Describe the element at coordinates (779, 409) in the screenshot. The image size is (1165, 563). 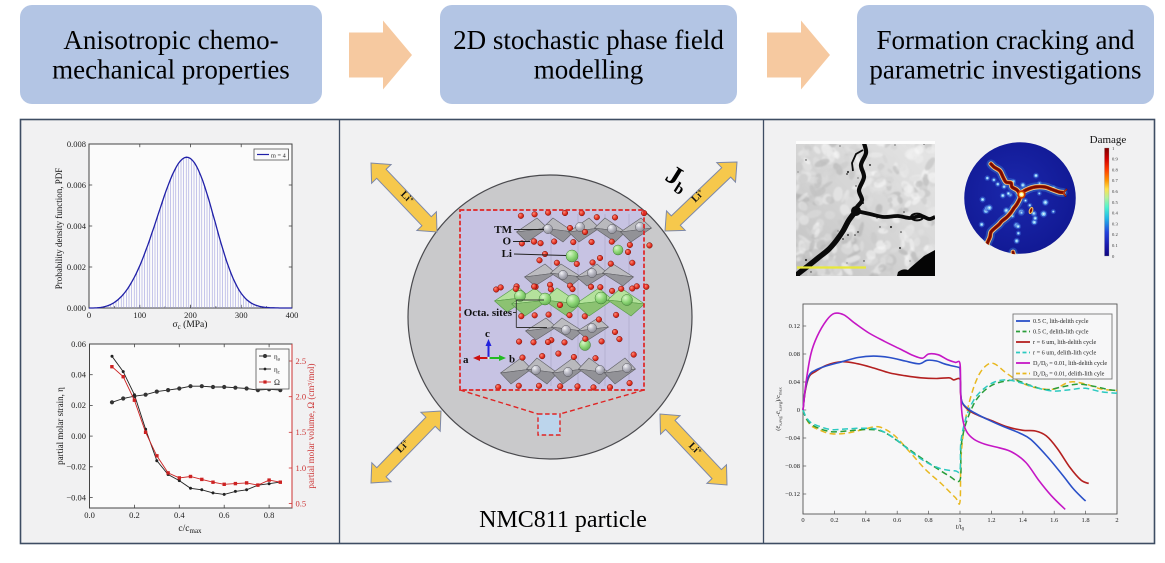
I see `svg-text: (c̄s,avg-c̄s,avg)/cmax` at that location.